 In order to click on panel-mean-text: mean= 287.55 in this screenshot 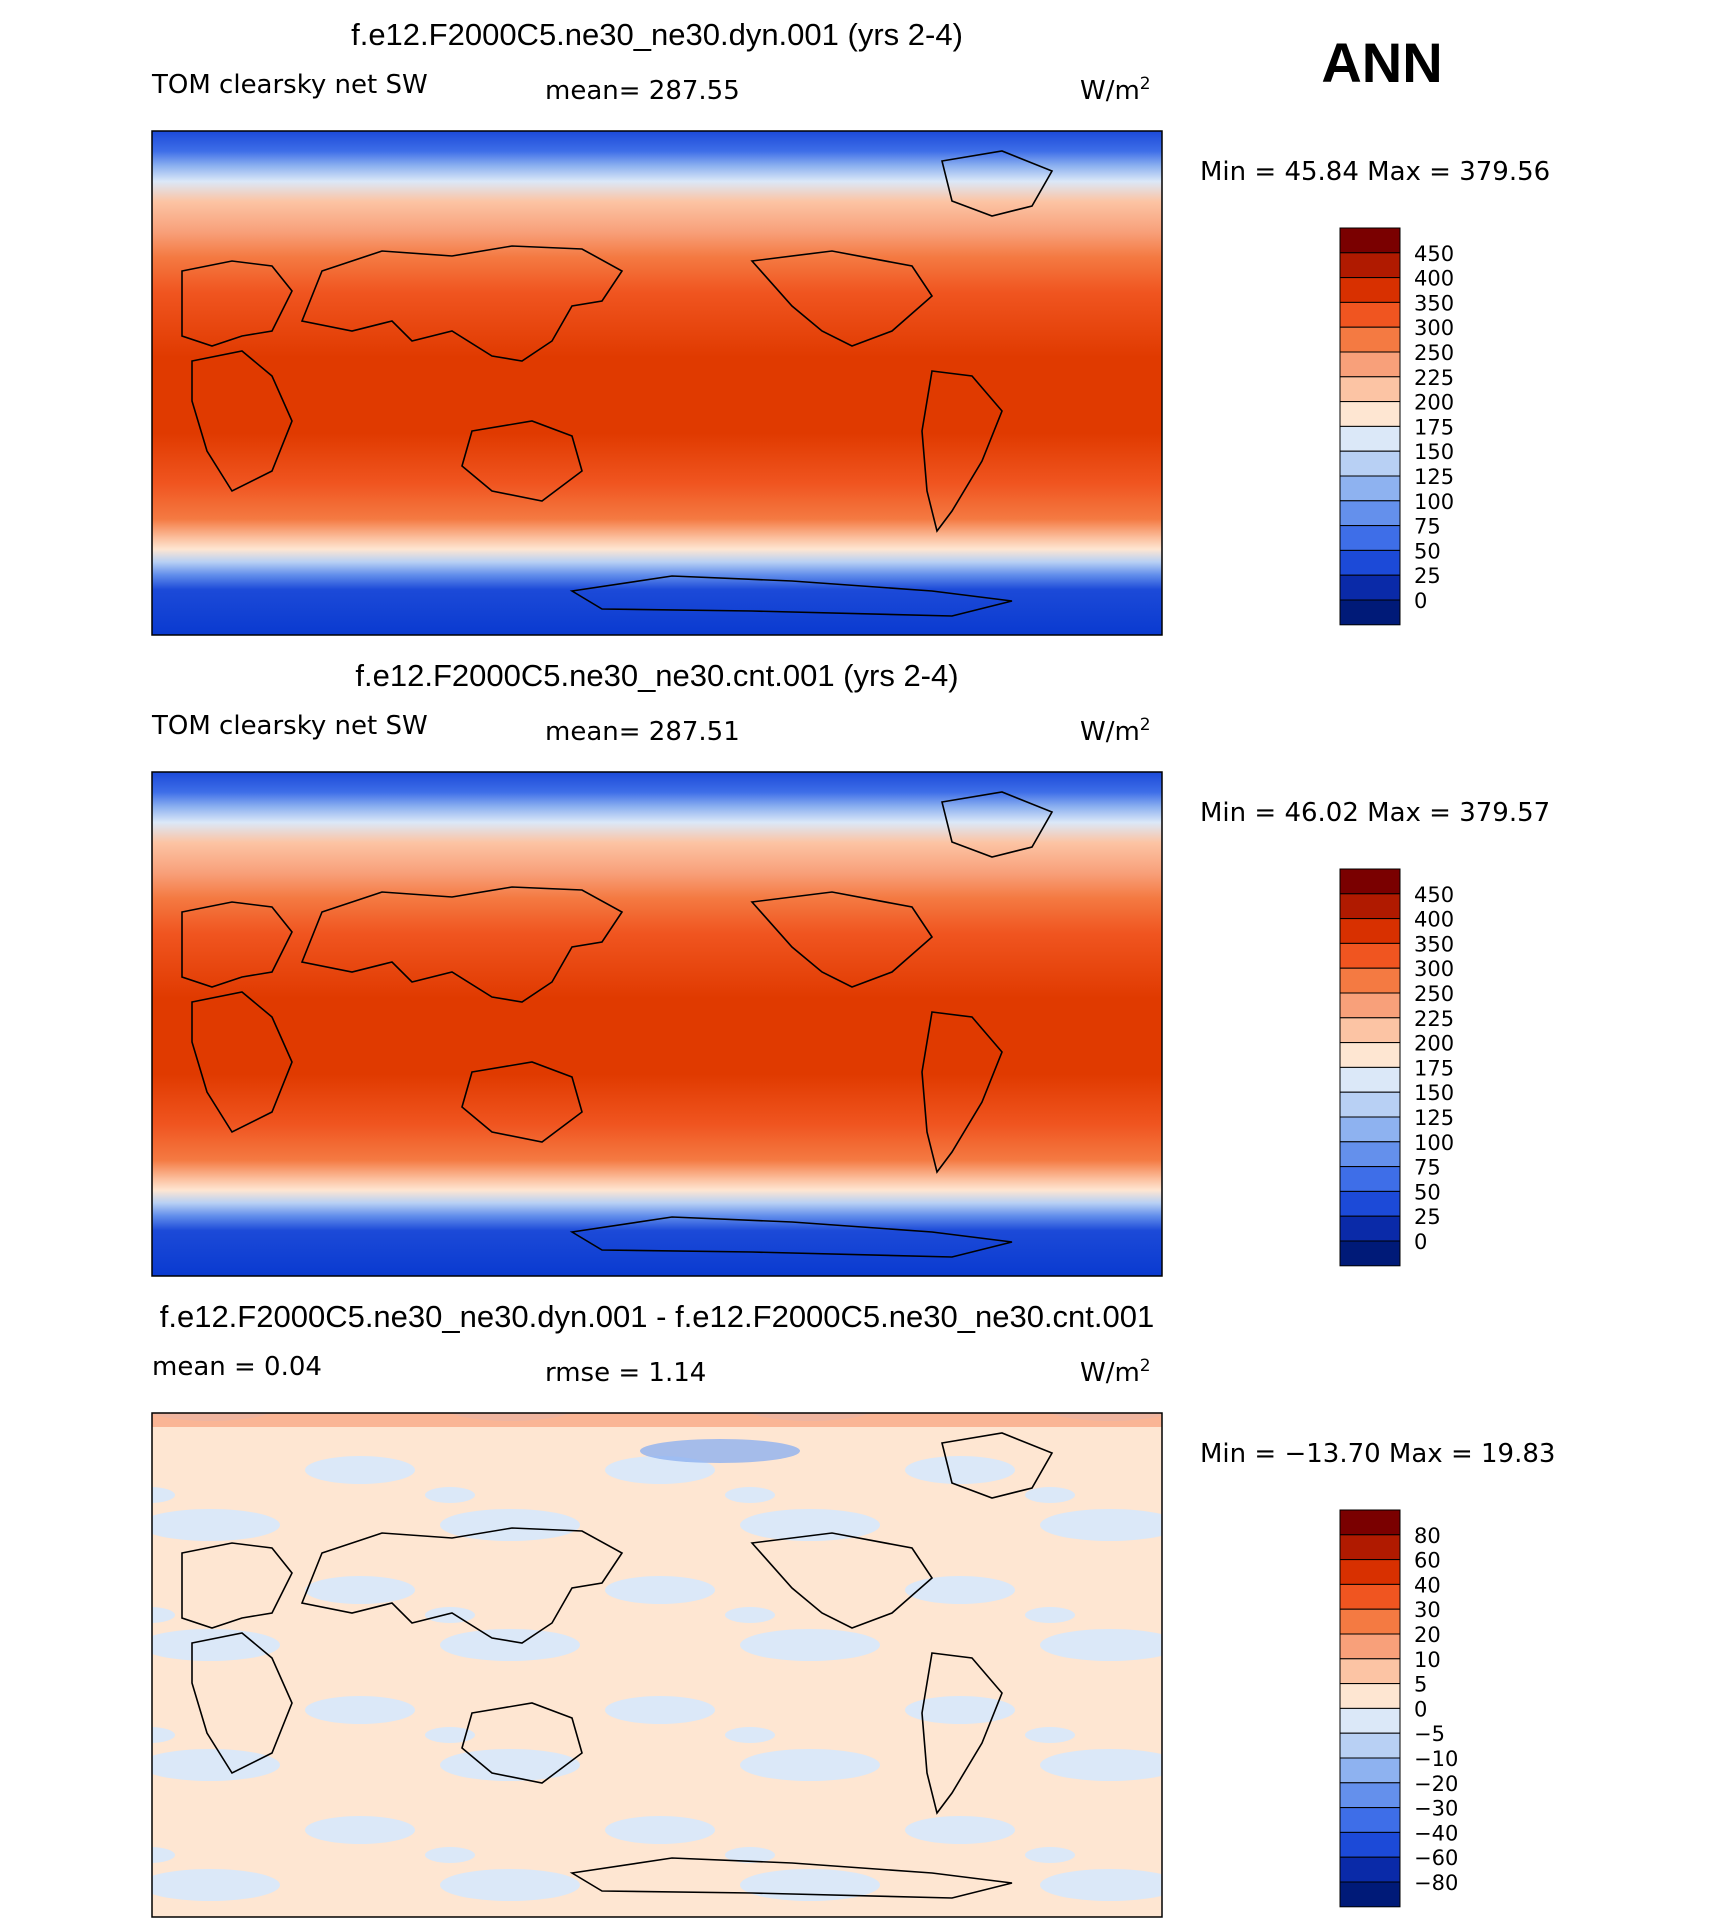, I will do `click(642, 91)`.